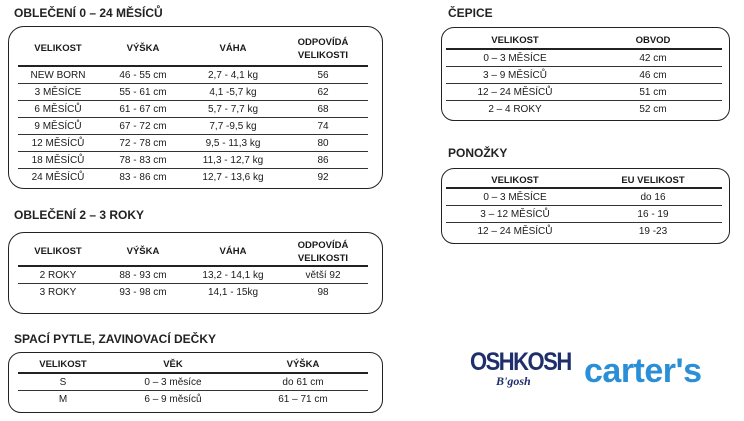  Describe the element at coordinates (653, 231) in the screenshot. I see `cell: 19 -23` at that location.